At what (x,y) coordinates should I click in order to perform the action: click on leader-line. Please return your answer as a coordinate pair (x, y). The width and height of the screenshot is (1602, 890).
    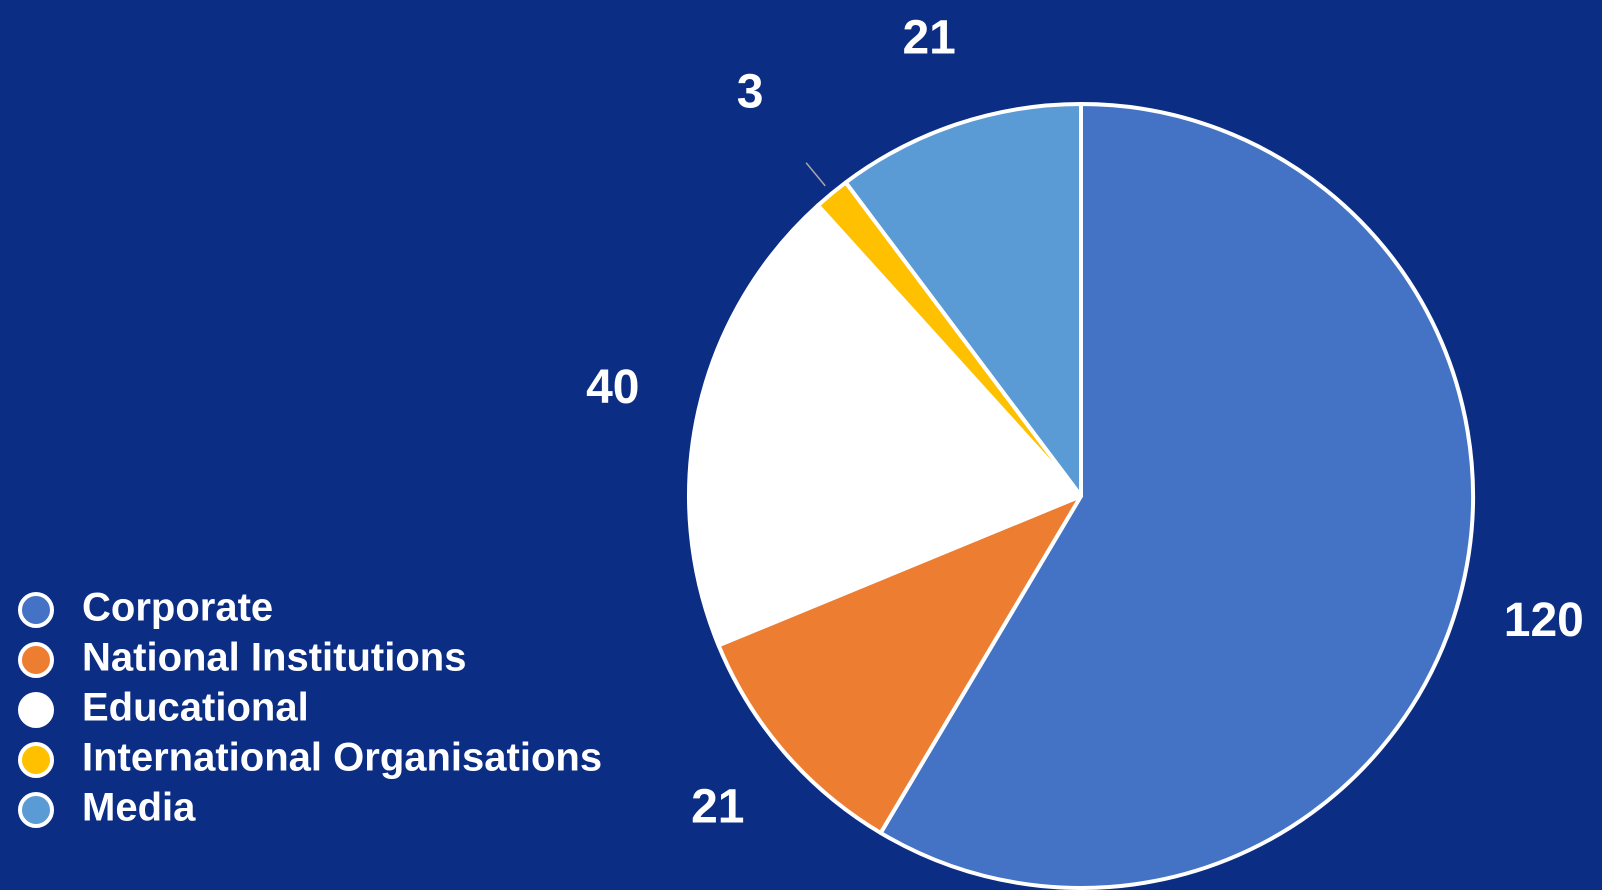
    Looking at the image, I should click on (815, 174).